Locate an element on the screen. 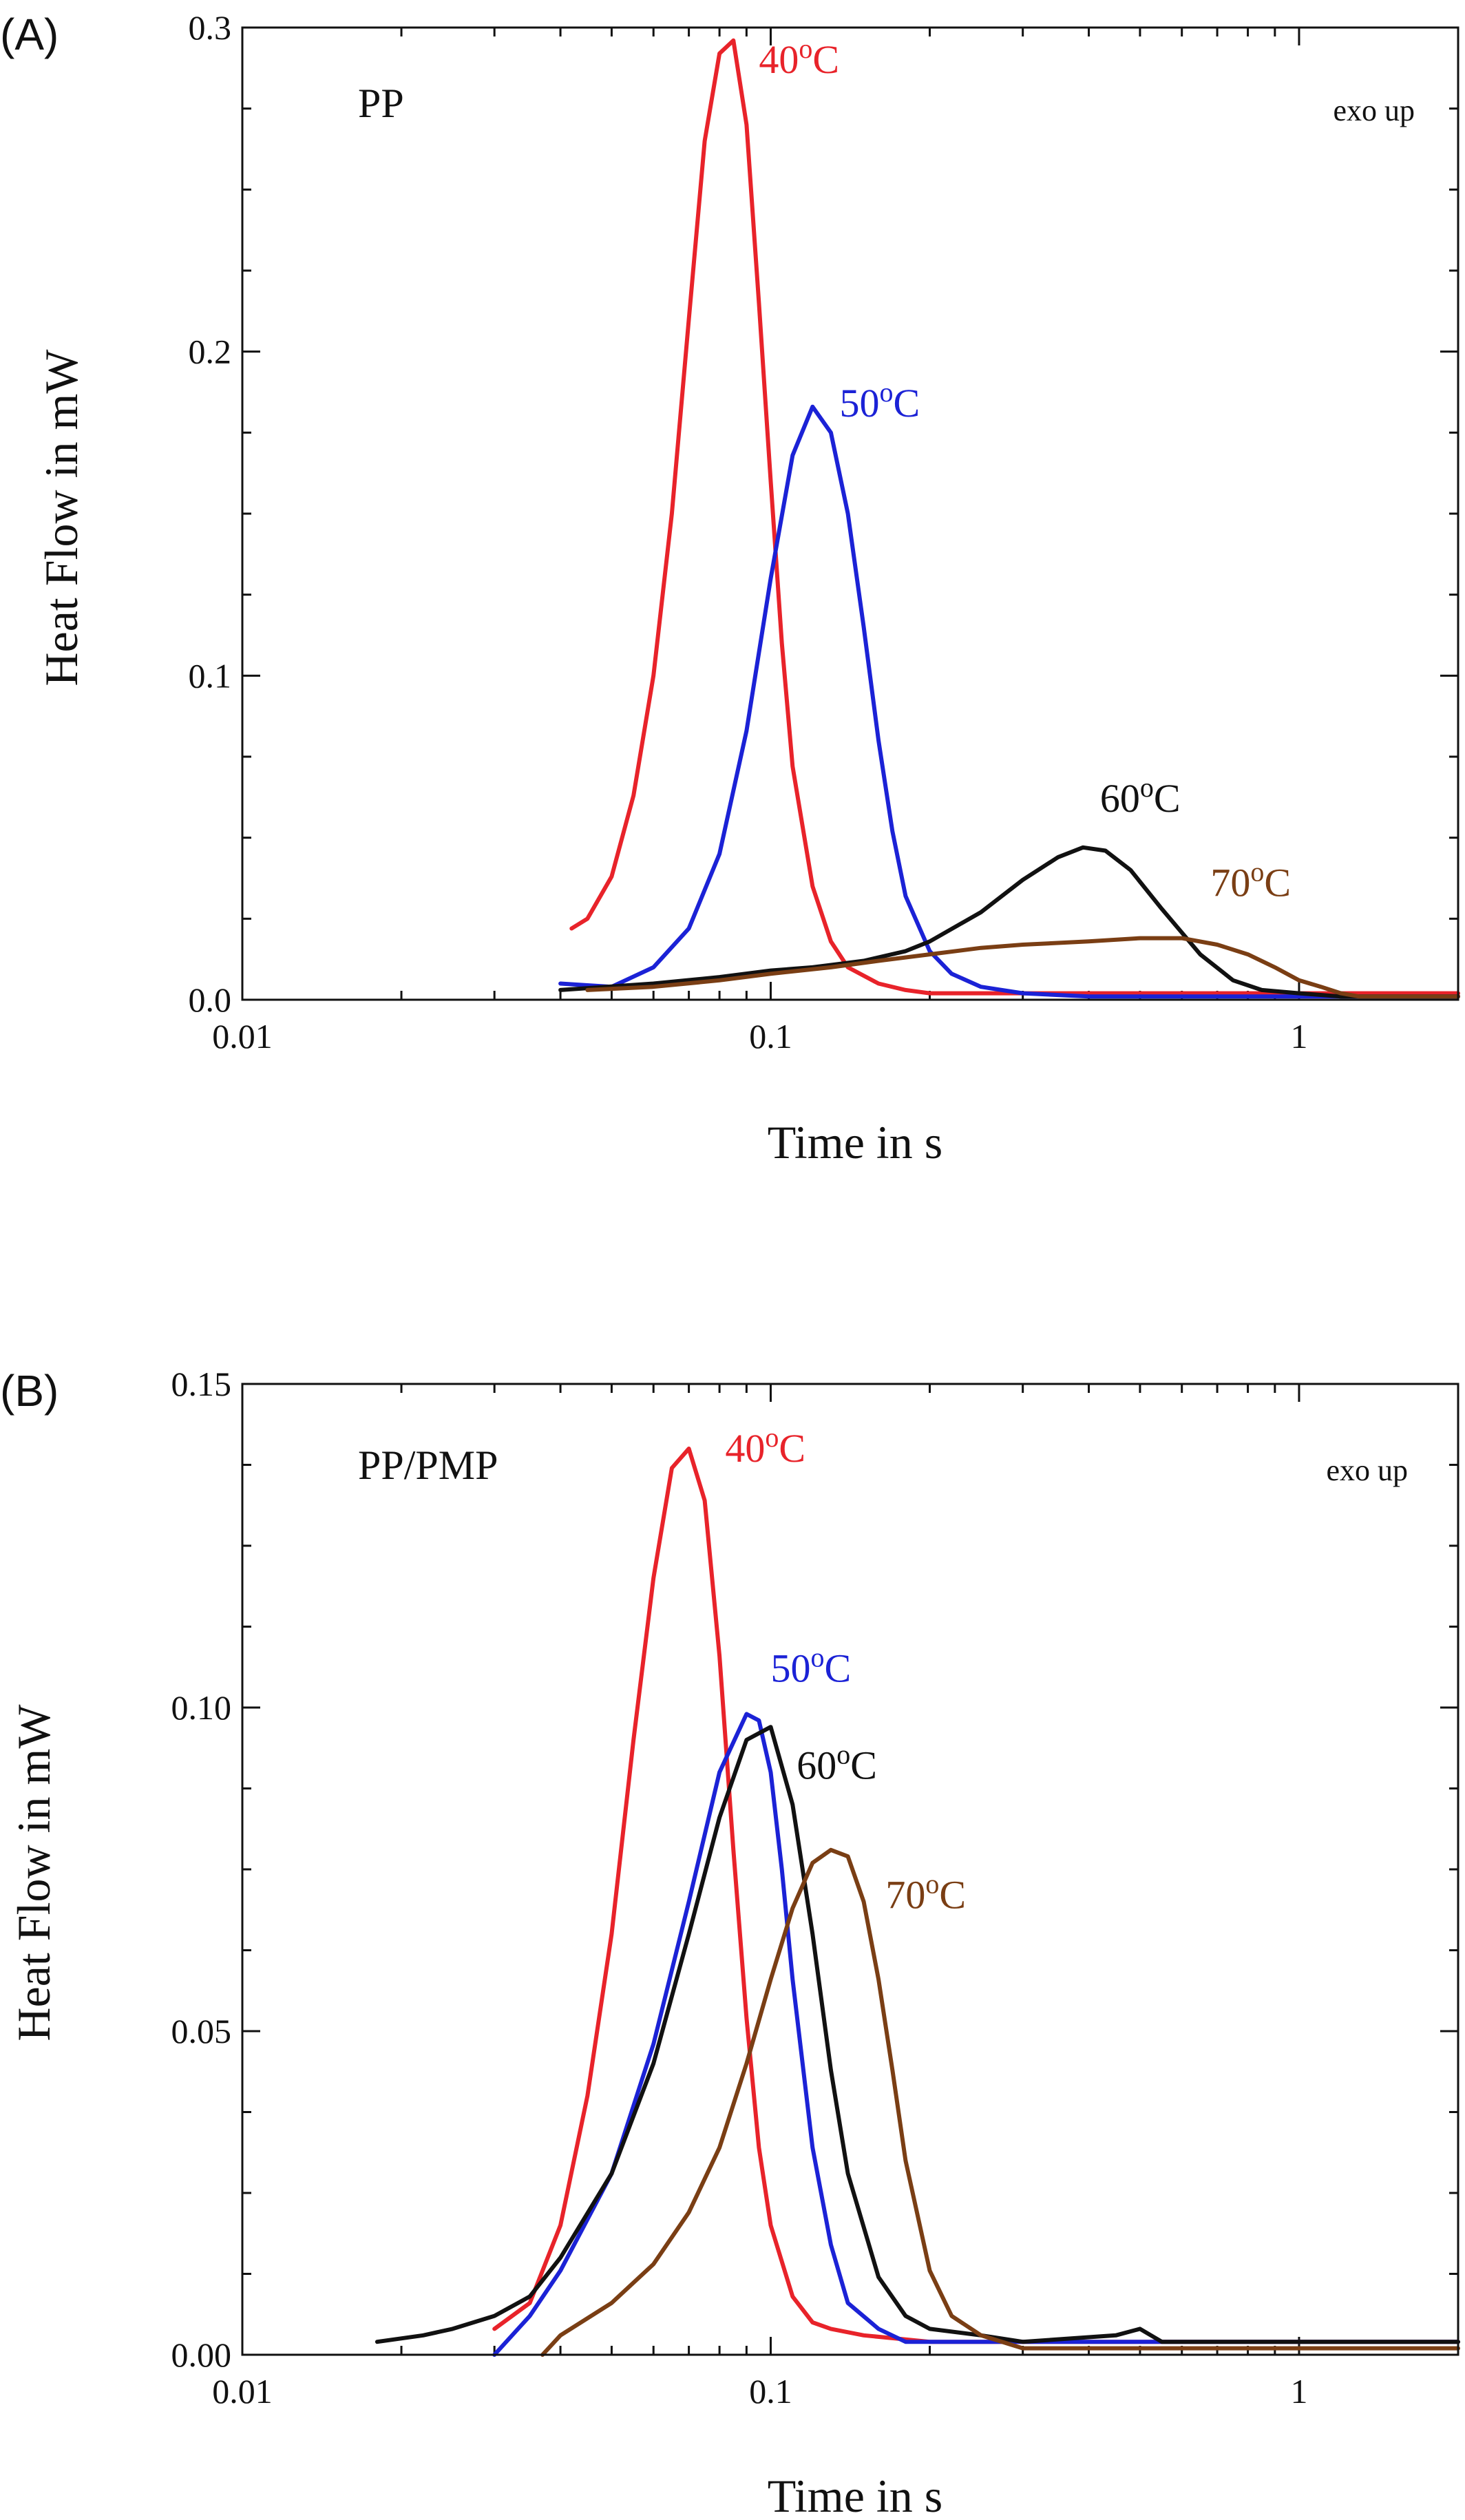  series-line-50C is located at coordinates (1009, 701).